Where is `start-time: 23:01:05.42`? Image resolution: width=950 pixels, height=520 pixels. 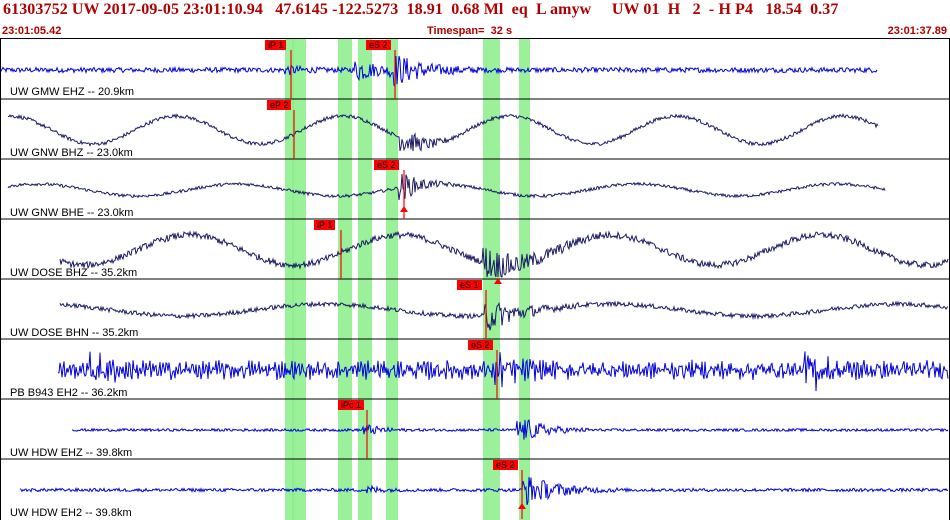
start-time: 23:01:05.42 is located at coordinates (32, 31).